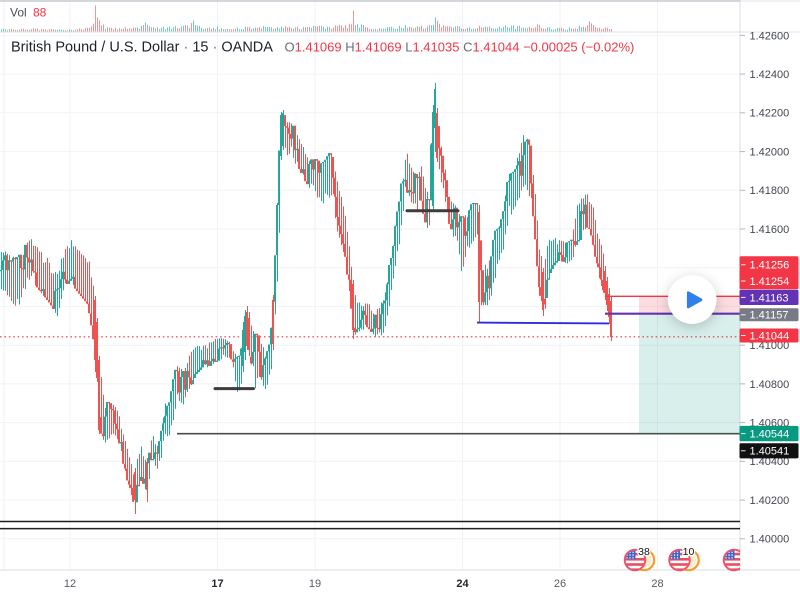 The width and height of the screenshot is (800, 598). Describe the element at coordinates (644, 552) in the screenshot. I see `svg-text: 38` at that location.